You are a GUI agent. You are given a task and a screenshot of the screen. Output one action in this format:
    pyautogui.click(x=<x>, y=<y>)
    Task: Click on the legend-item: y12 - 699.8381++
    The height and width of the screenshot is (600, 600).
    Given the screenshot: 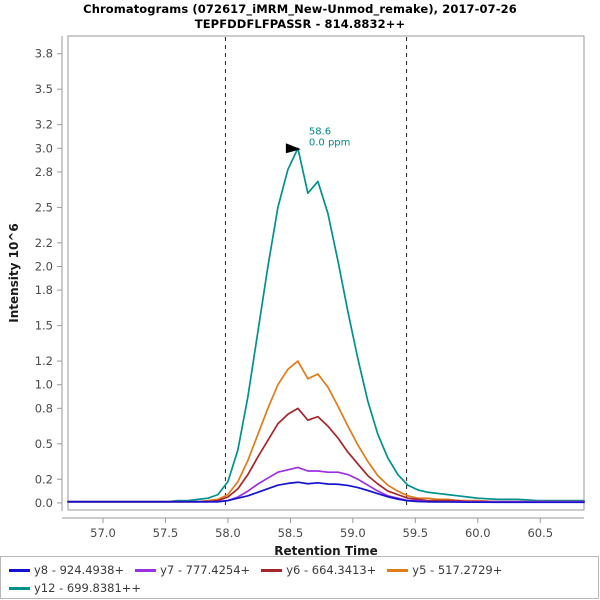 What is the action you would take?
    pyautogui.click(x=75, y=588)
    